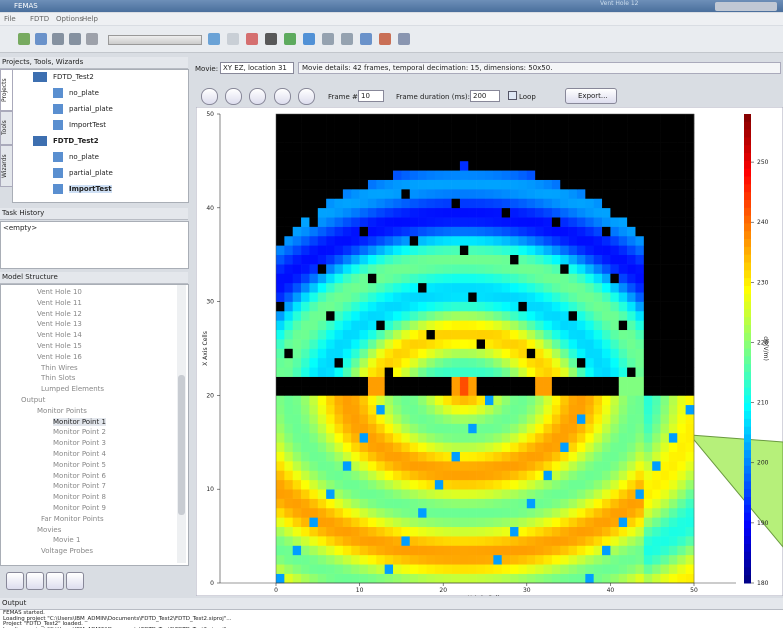 This screenshot has height=628, width=783. What do you see at coordinates (73, 389) in the screenshot?
I see `model-item: Lumped Elements` at bounding box center [73, 389].